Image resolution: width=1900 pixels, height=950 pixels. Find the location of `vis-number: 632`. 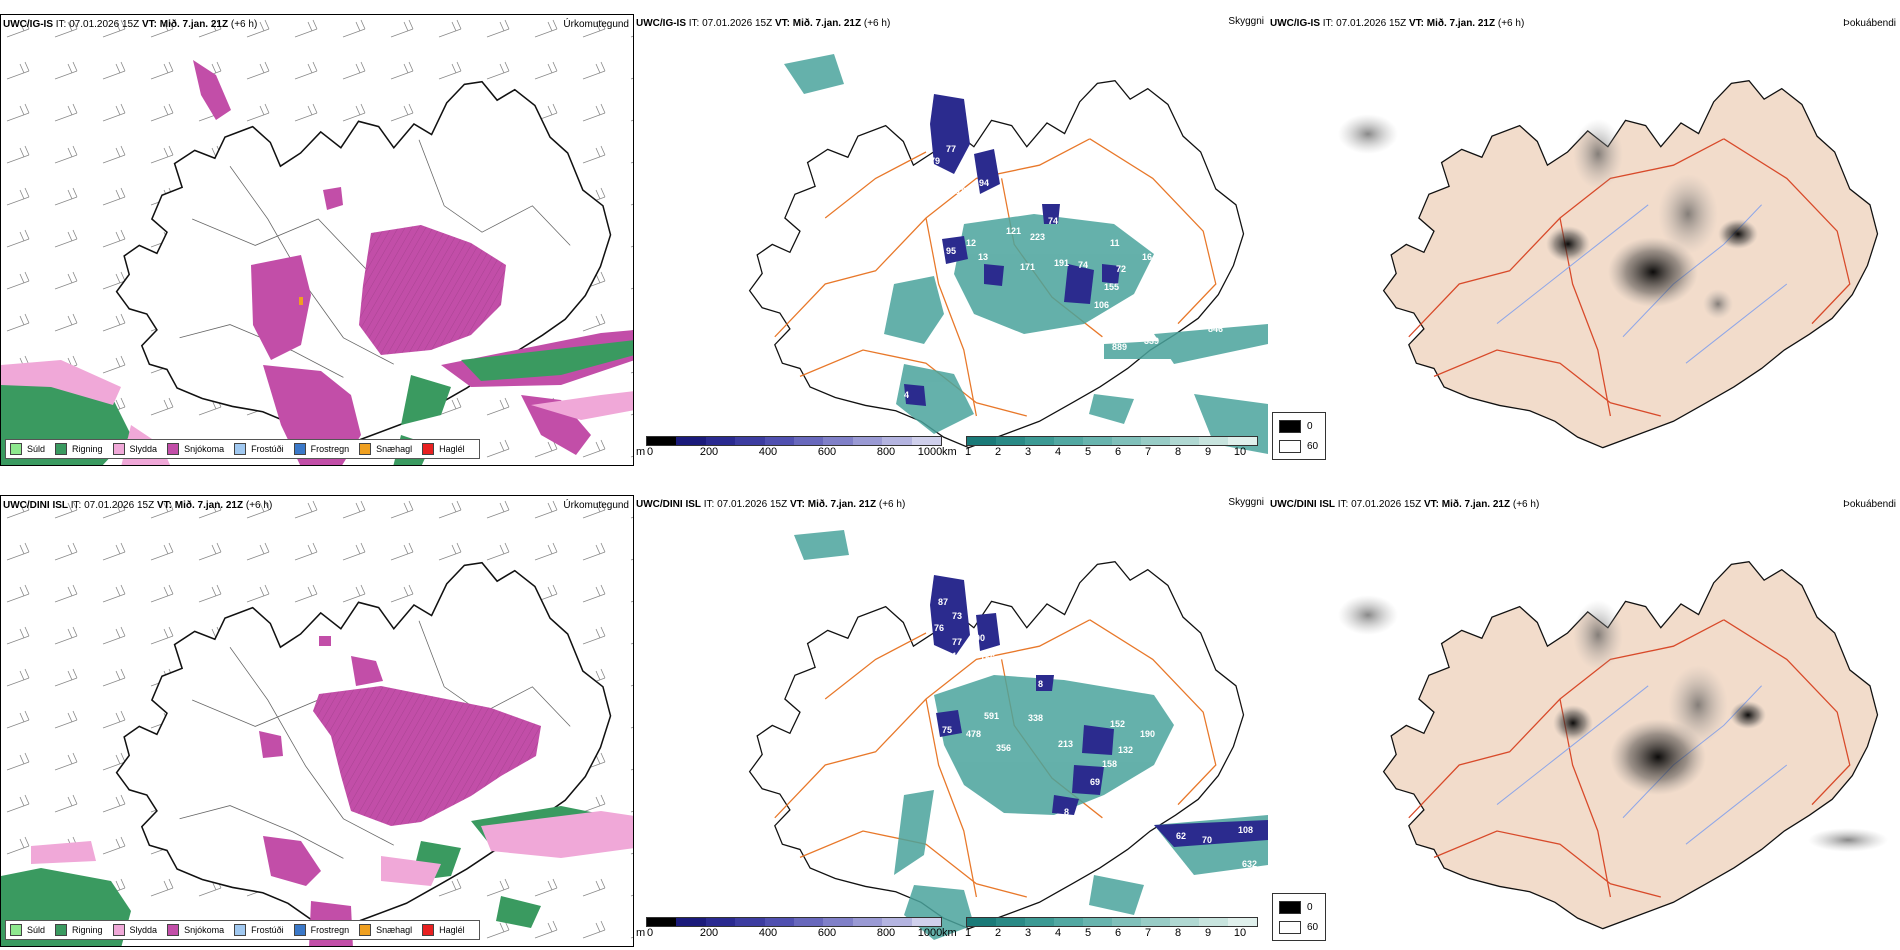

vis-number: 632 is located at coordinates (1249, 864).